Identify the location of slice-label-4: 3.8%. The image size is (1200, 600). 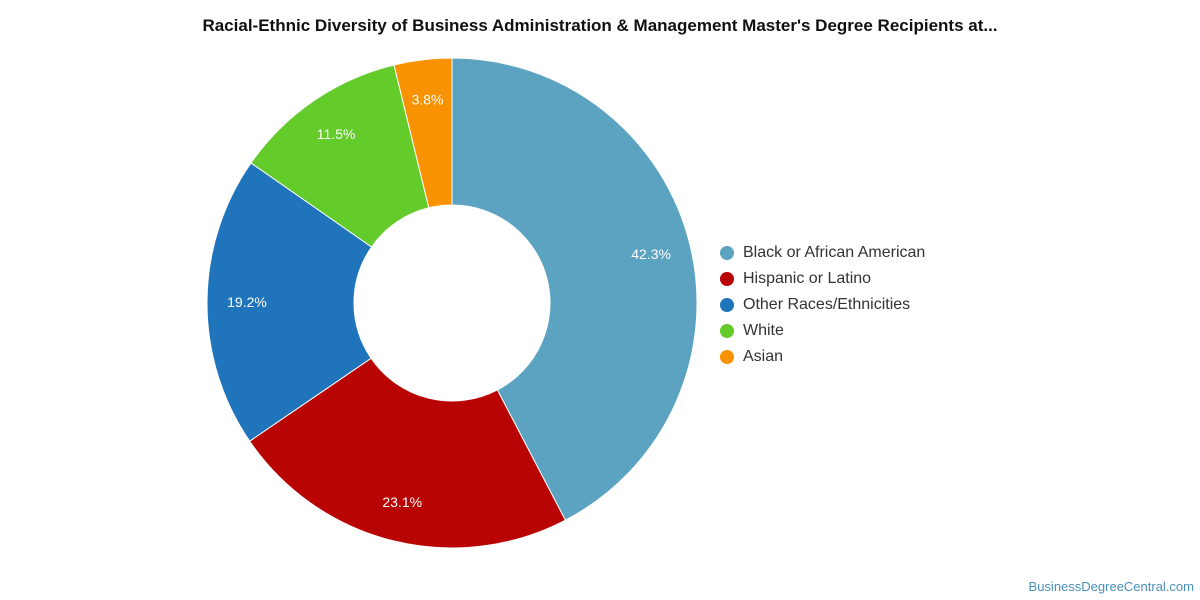
(428, 99).